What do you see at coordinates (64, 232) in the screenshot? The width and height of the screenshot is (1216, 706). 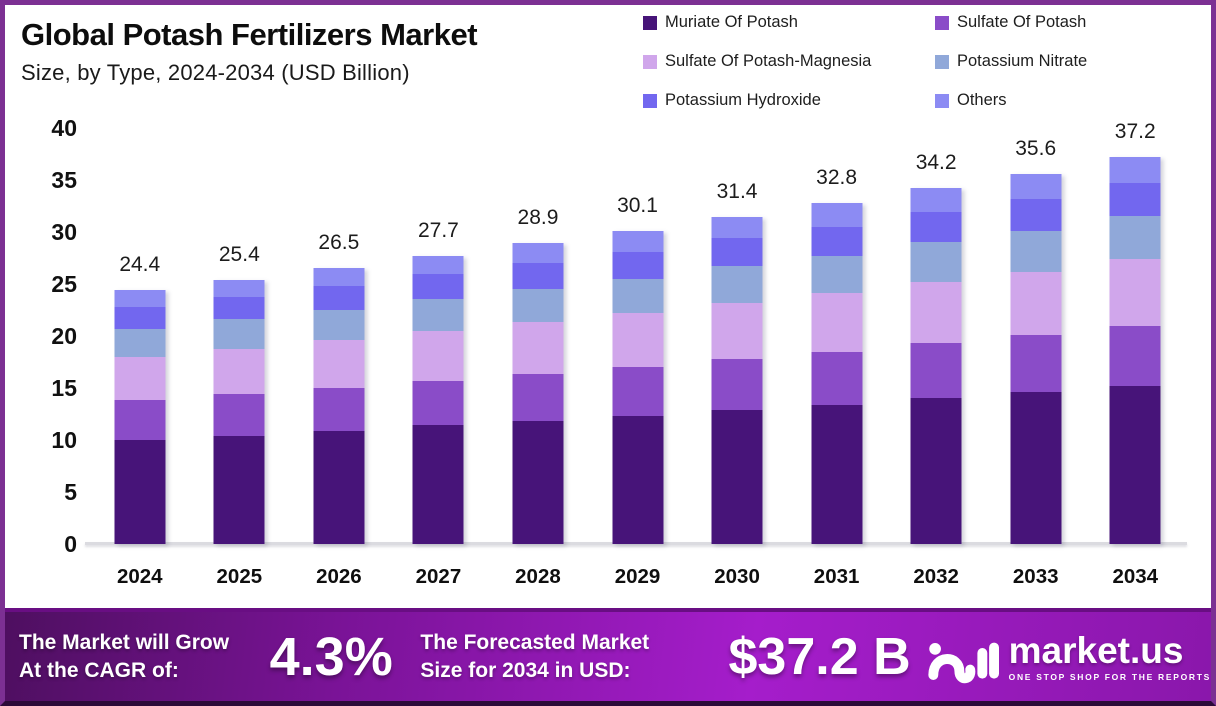 I see `y-tick-label: 30` at bounding box center [64, 232].